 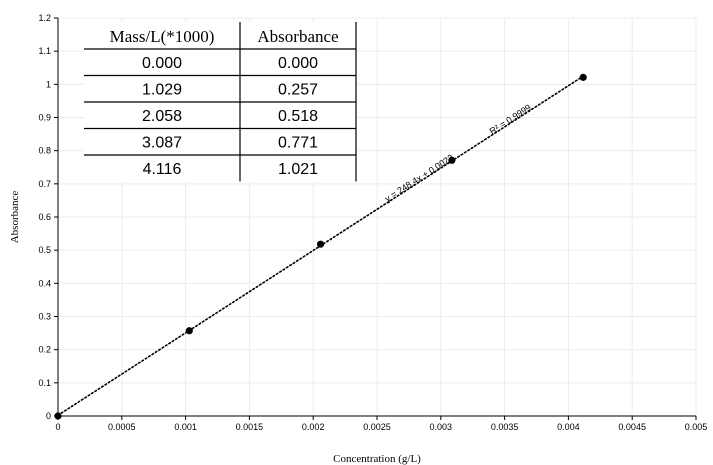 What do you see at coordinates (44, 317) in the screenshot?
I see `y-tick-label: 0.3` at bounding box center [44, 317].